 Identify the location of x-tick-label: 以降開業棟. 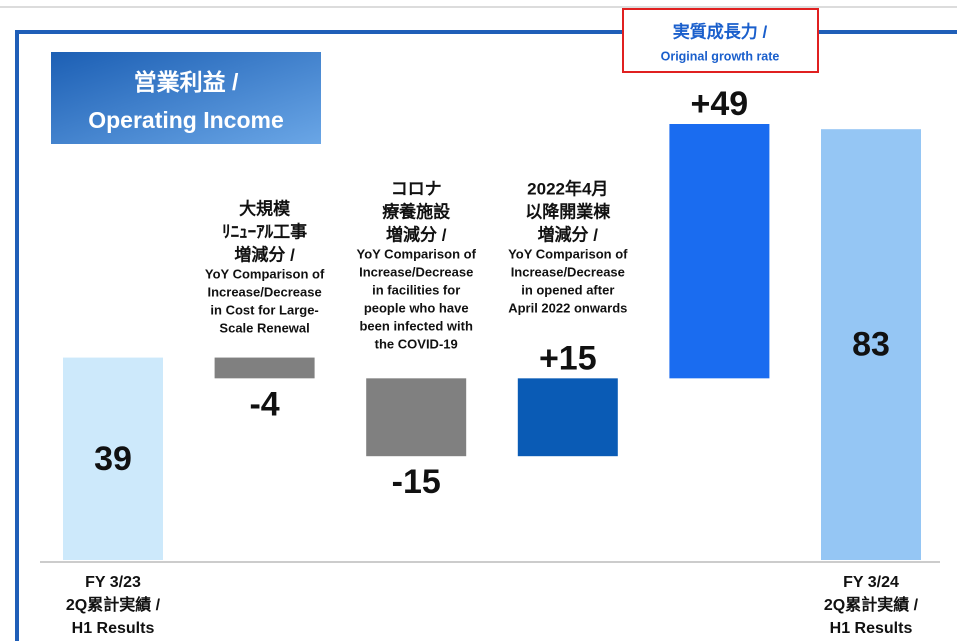
(568, 211).